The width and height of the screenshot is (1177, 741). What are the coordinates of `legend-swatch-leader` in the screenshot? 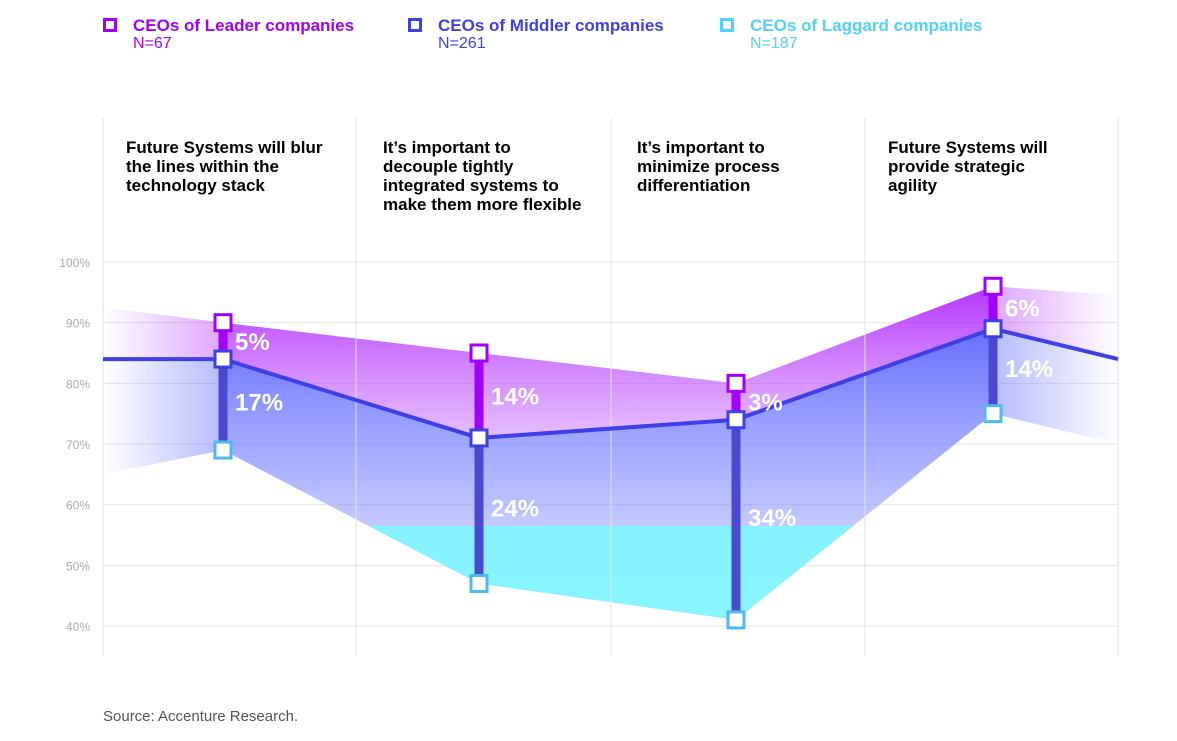 It's located at (110, 25).